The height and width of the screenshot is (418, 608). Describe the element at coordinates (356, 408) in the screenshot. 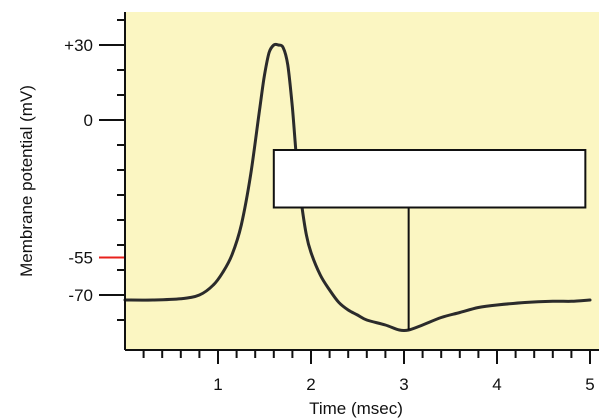

I see `x-axis-title: Time (msec)` at that location.